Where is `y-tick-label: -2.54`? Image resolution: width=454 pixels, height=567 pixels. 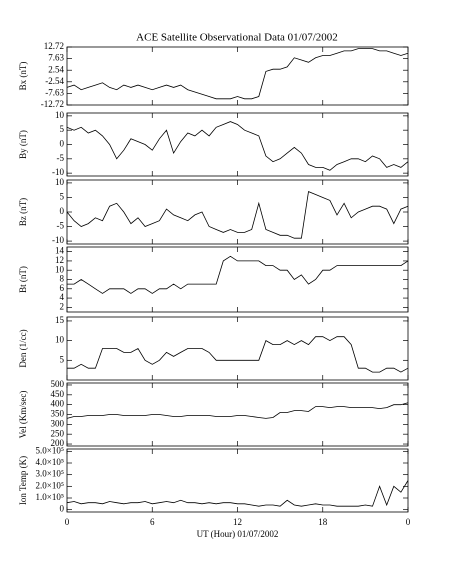 y-tick-label: -2.54 is located at coordinates (54, 81).